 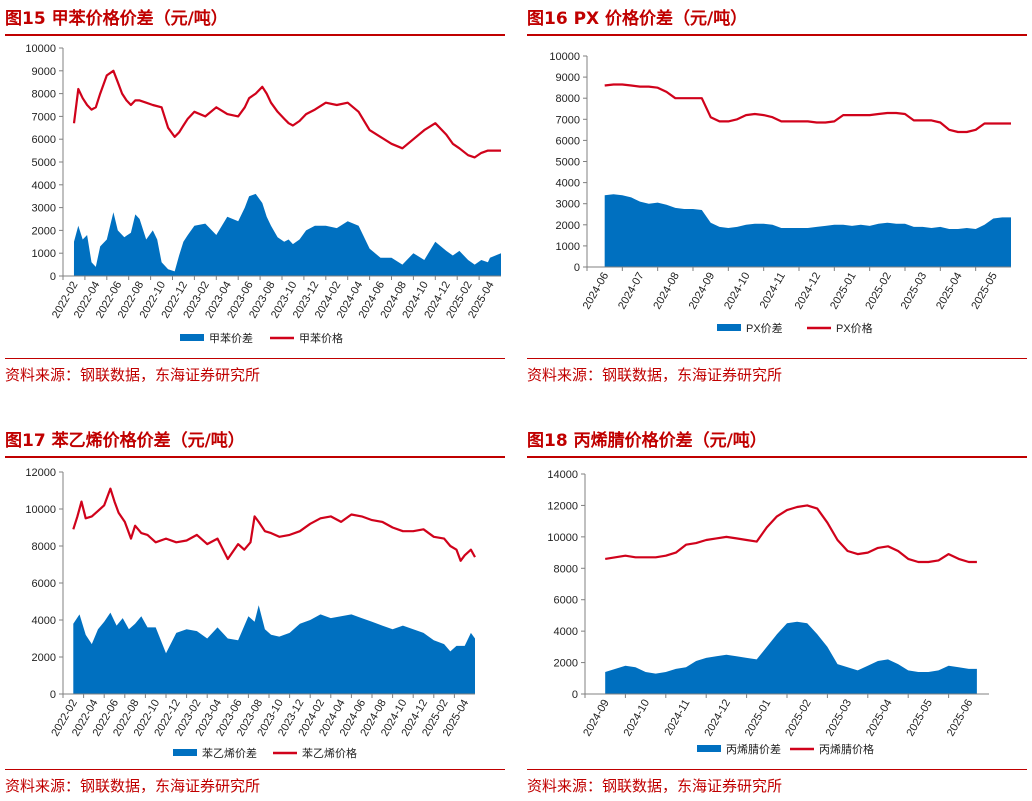 What do you see at coordinates (229, 753) in the screenshot?
I see `legend-label: 苯乙烯价差` at bounding box center [229, 753].